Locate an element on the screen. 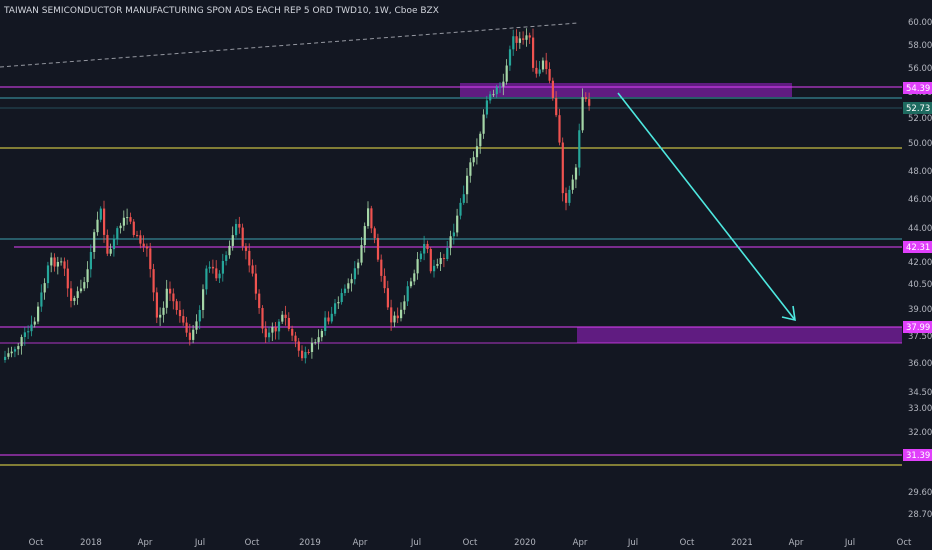  price-tag-label: 31.39 is located at coordinates (918, 456).